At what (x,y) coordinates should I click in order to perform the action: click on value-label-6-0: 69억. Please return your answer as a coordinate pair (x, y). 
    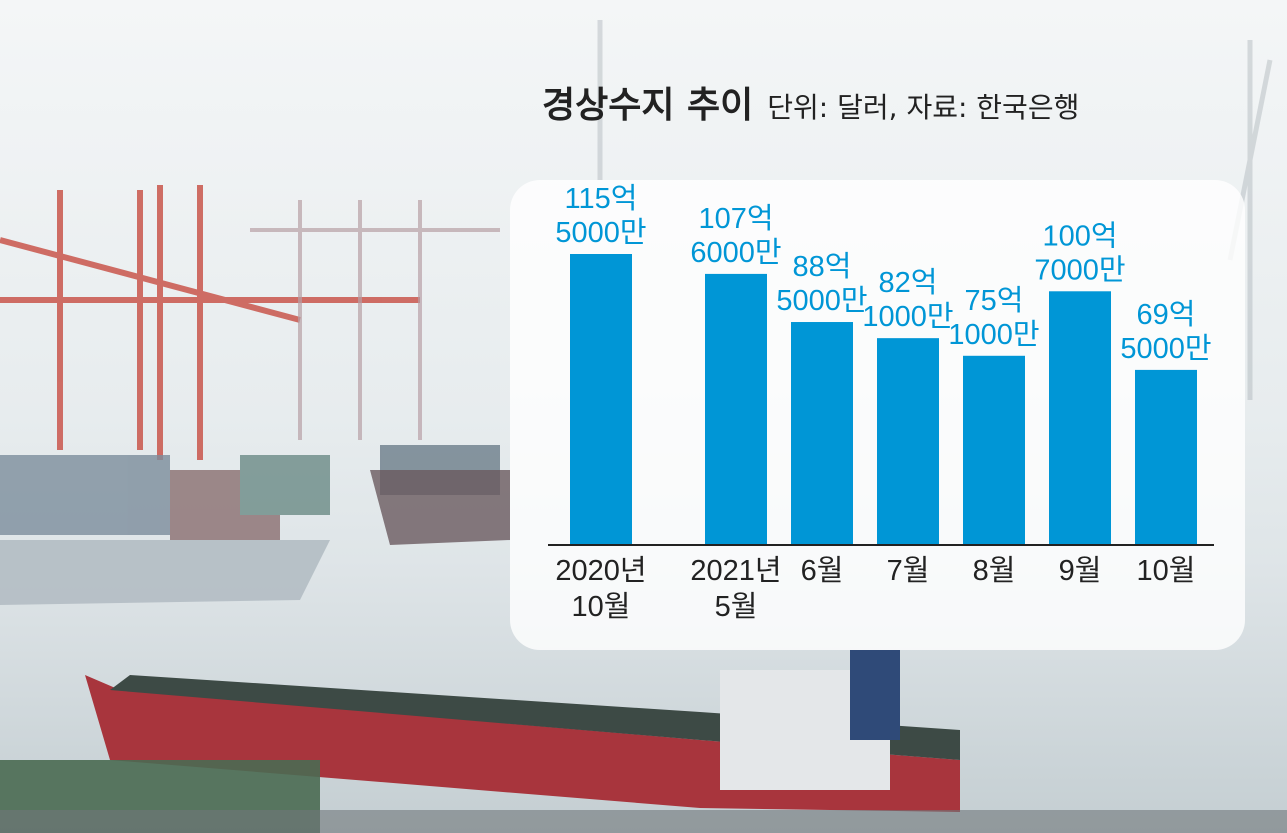
    Looking at the image, I should click on (1166, 315).